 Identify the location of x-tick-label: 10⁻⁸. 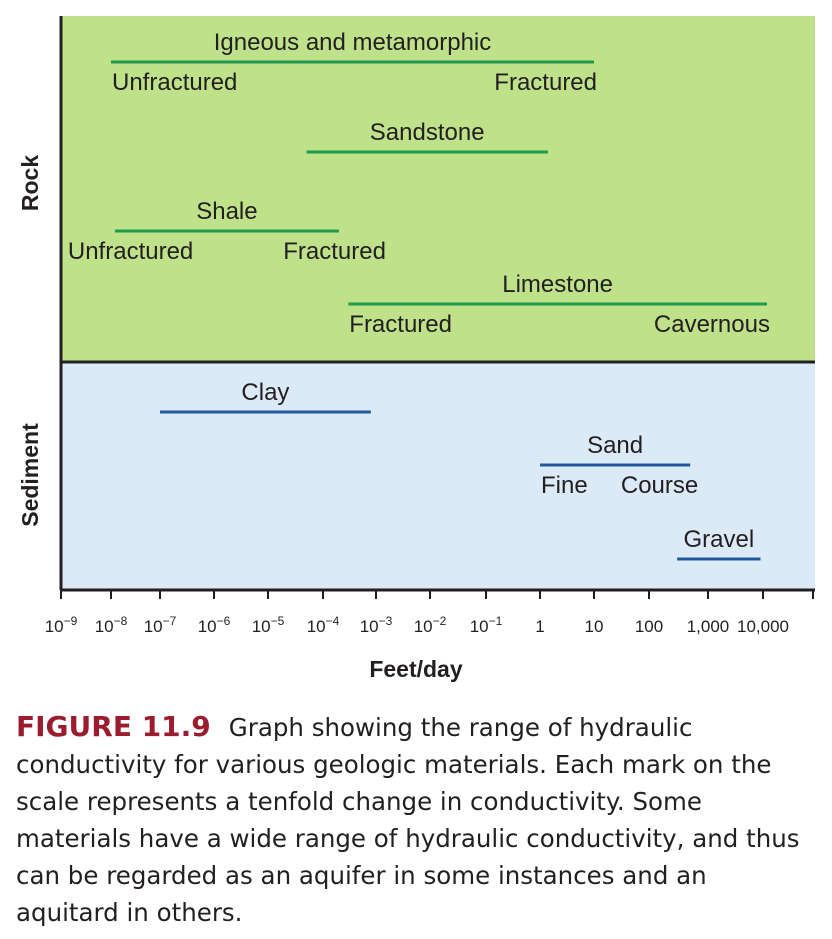
(111, 625).